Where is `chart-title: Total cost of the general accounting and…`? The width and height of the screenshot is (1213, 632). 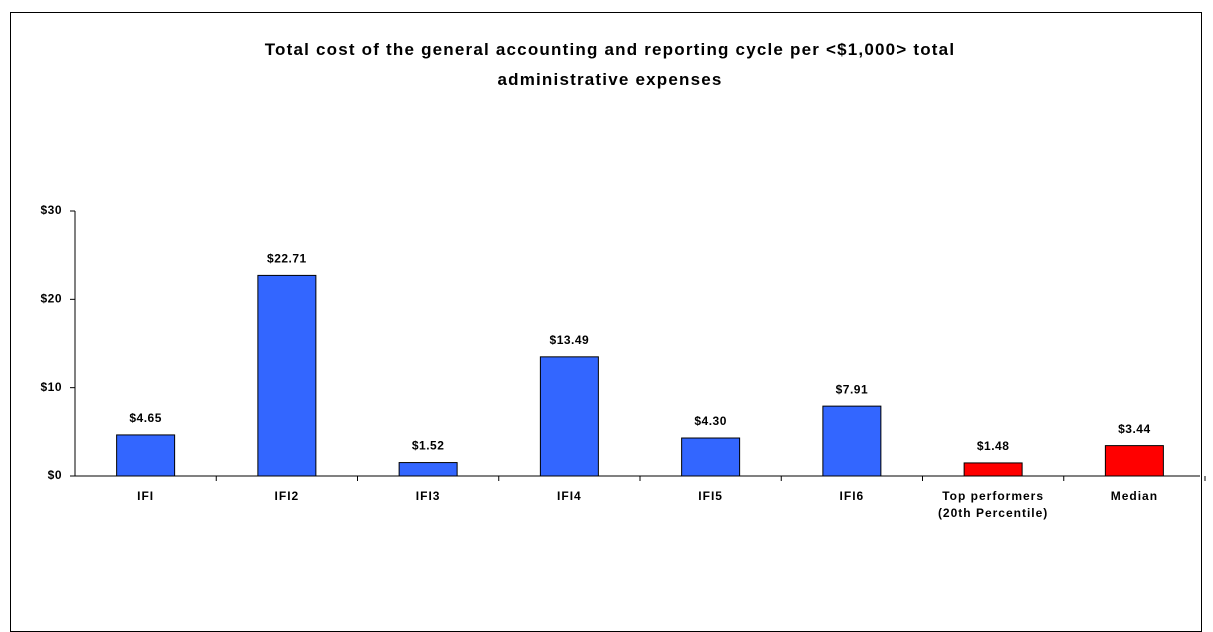
chart-title: Total cost of the general accounting and… is located at coordinates (610, 64).